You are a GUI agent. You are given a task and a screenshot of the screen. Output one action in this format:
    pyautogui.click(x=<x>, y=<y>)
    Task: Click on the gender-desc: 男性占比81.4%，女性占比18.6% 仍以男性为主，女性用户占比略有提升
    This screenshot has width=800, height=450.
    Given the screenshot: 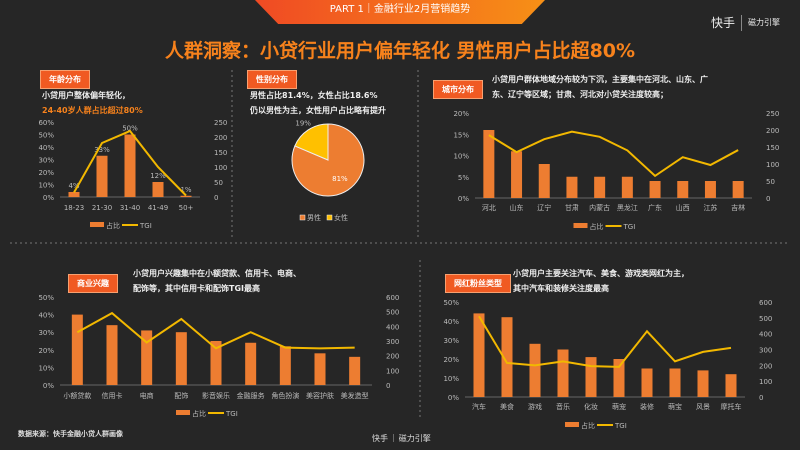 What is the action you would take?
    pyautogui.click(x=318, y=103)
    